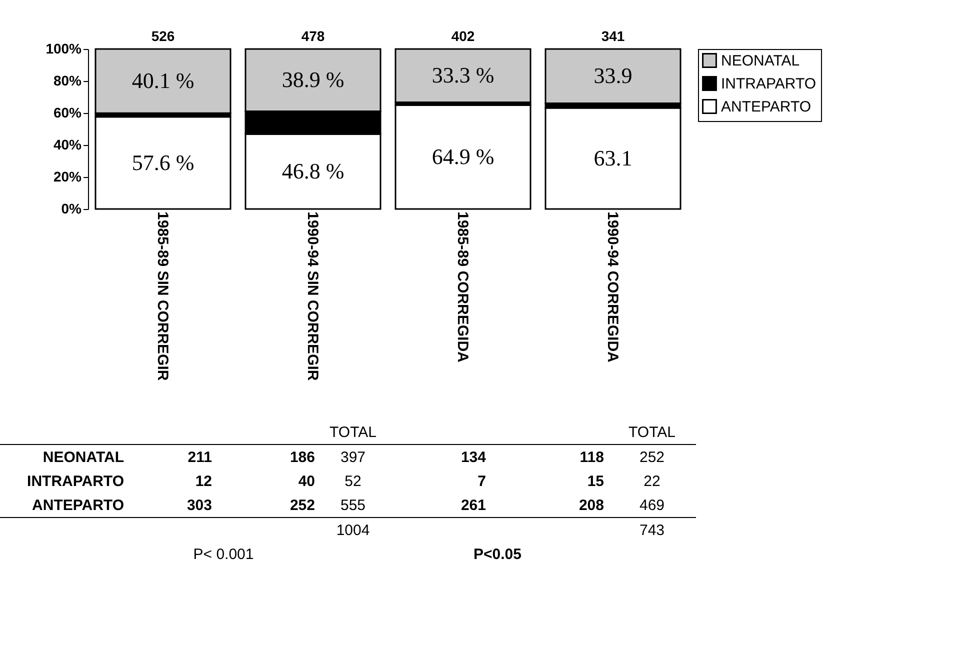 This screenshot has width=968, height=656. What do you see at coordinates (83, 458) in the screenshot?
I see `text: NEONATAL` at bounding box center [83, 458].